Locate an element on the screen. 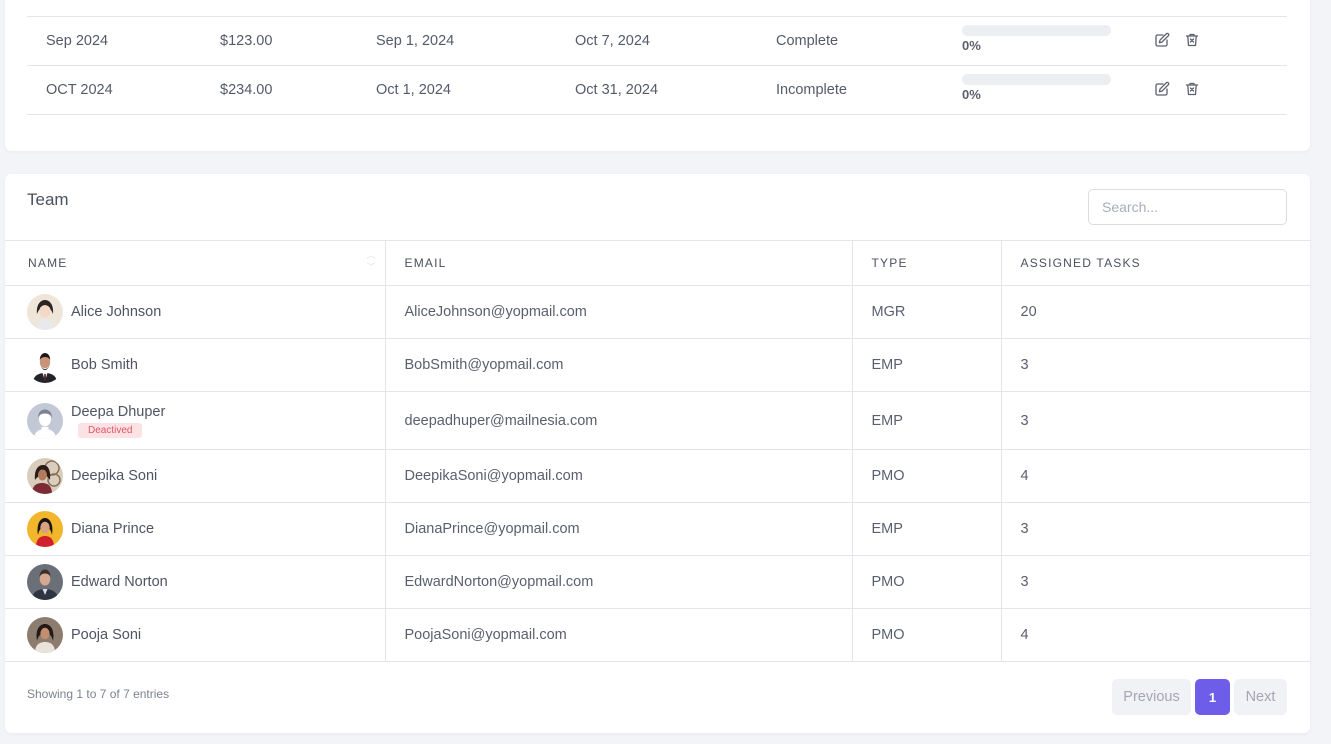 The width and height of the screenshot is (1331, 744). billing-amount: $234.00 is located at coordinates (246, 90).